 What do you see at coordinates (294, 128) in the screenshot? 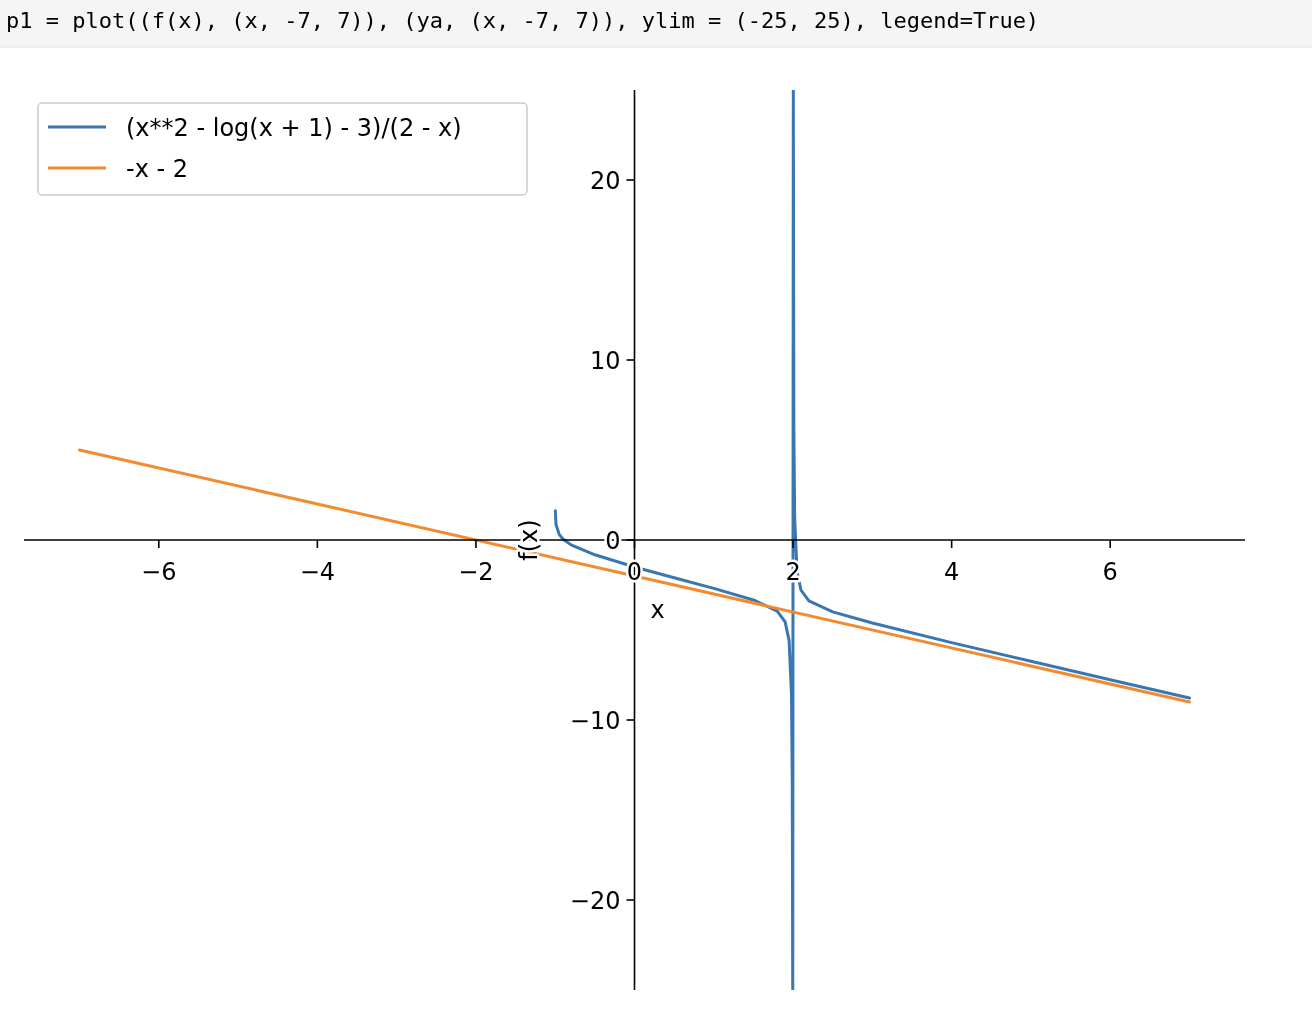
I see `legend-label: (x**2 - log(x + 1) - 3)/(2 - x)` at bounding box center [294, 128].